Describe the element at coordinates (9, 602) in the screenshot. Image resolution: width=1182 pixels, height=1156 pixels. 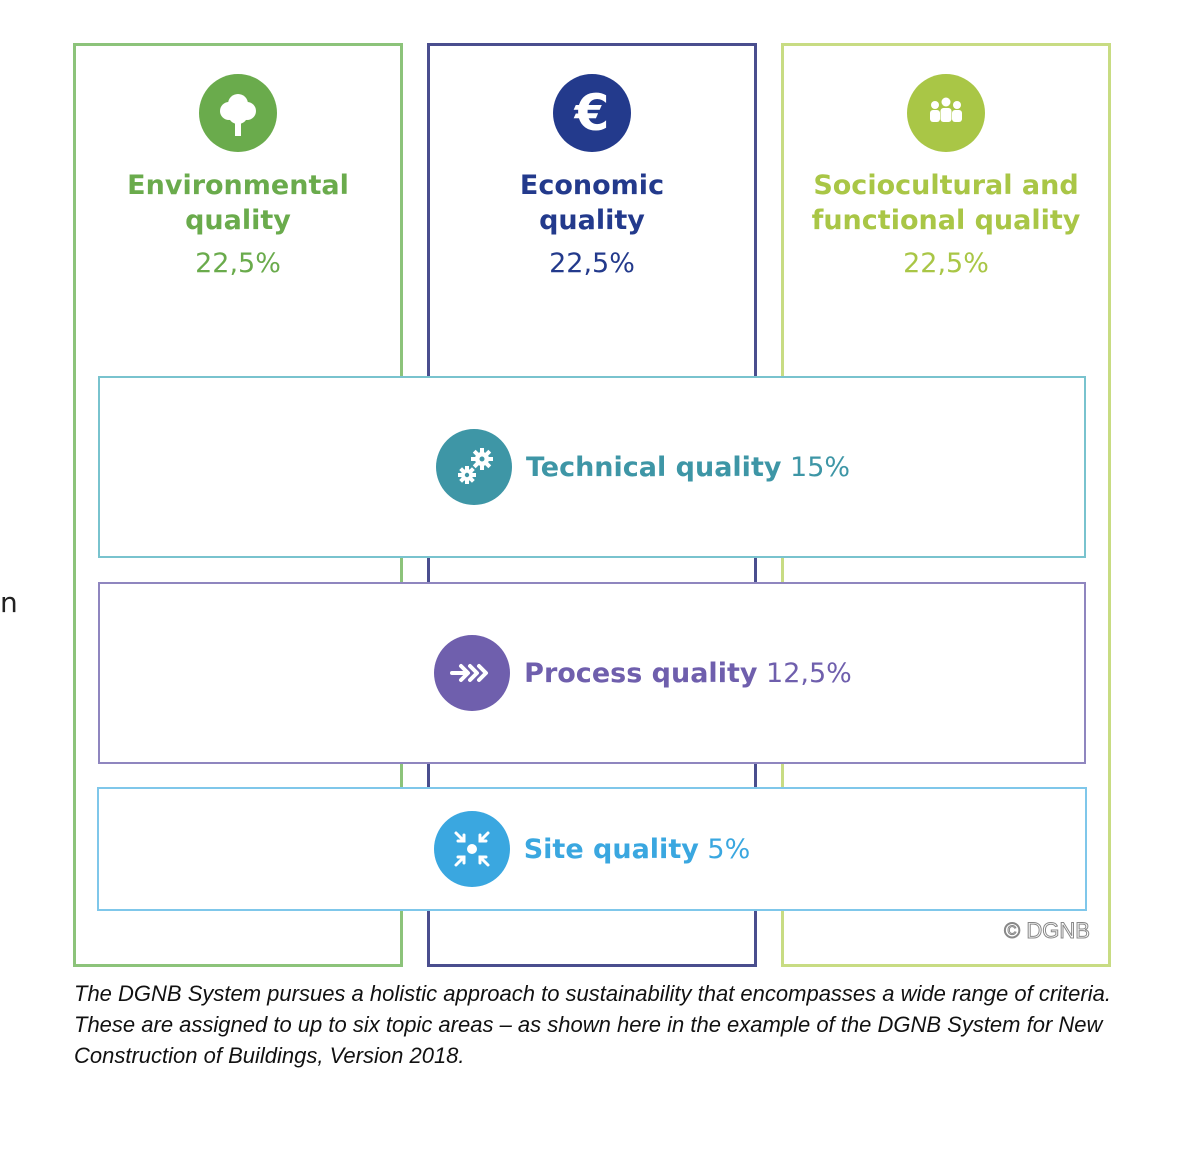
I see `stray-text-fragment: n` at that location.